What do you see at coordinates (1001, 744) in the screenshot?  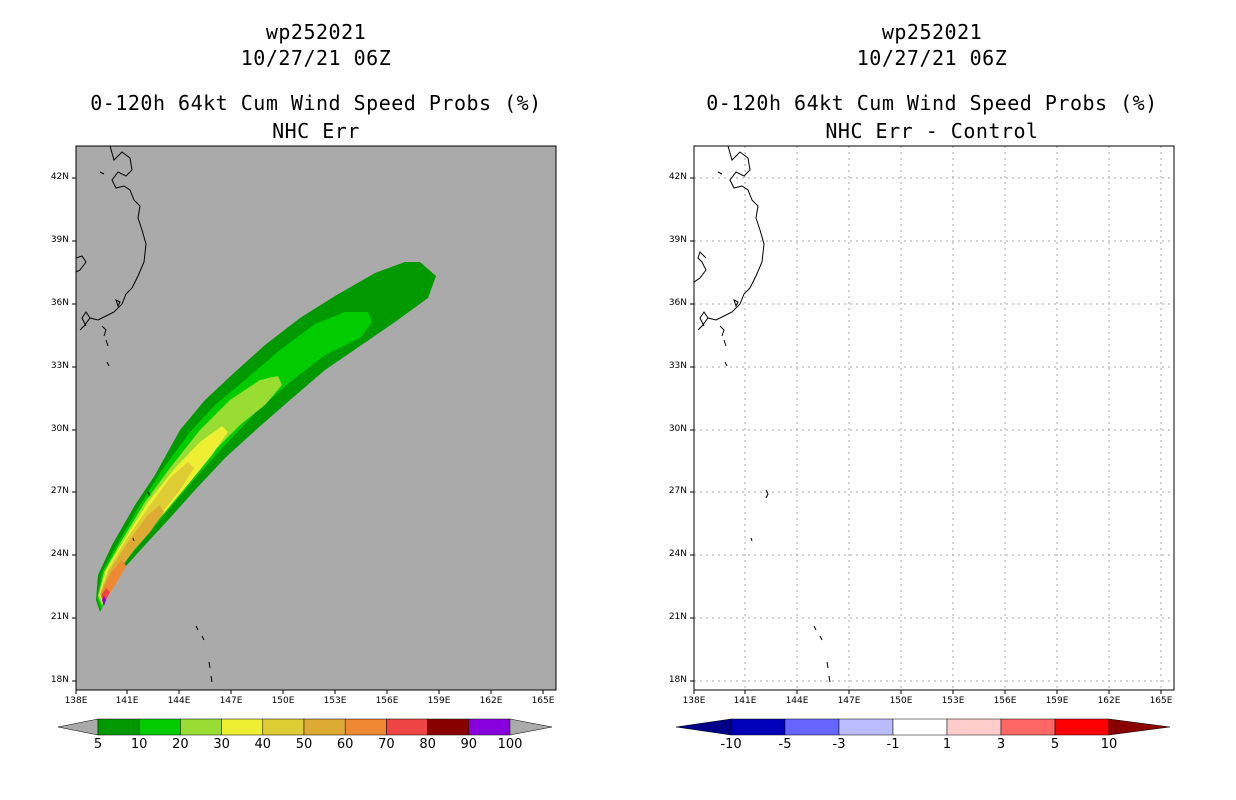 I see `right-colorbar-label: 3` at bounding box center [1001, 744].